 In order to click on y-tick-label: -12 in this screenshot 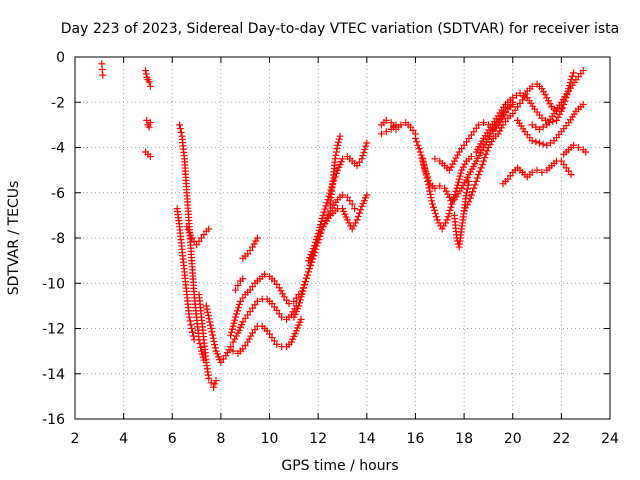, I will do `click(53, 330)`.